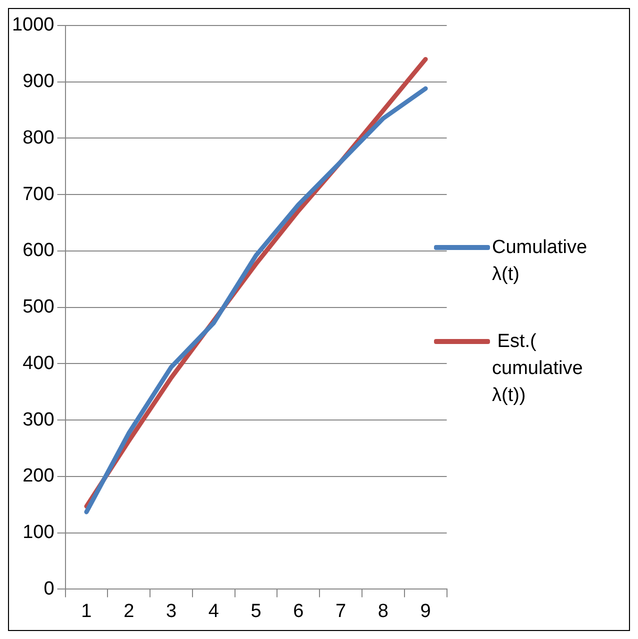 Image resolution: width=638 pixels, height=639 pixels. Describe the element at coordinates (537, 369) in the screenshot. I see `legend-label: Est.( cumulative λ(t))` at that location.